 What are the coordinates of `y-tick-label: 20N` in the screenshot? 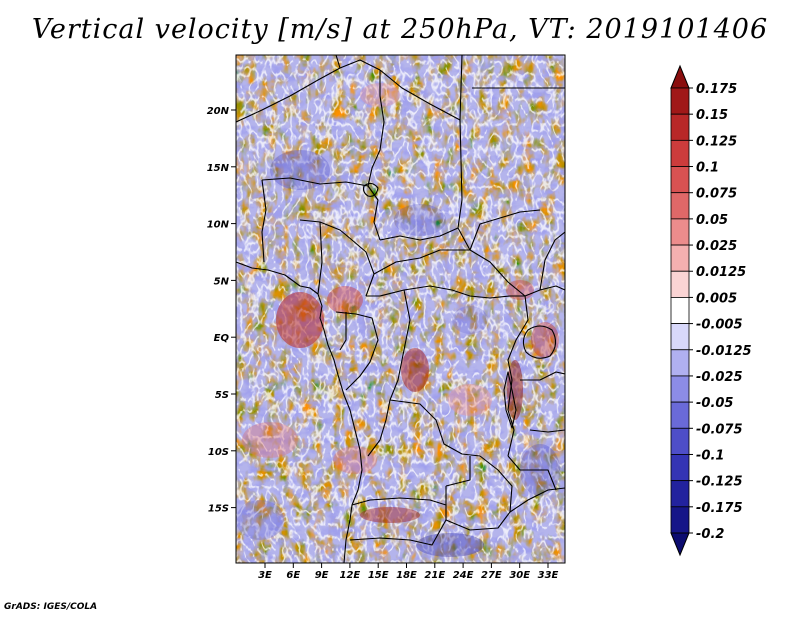 It's located at (218, 111).